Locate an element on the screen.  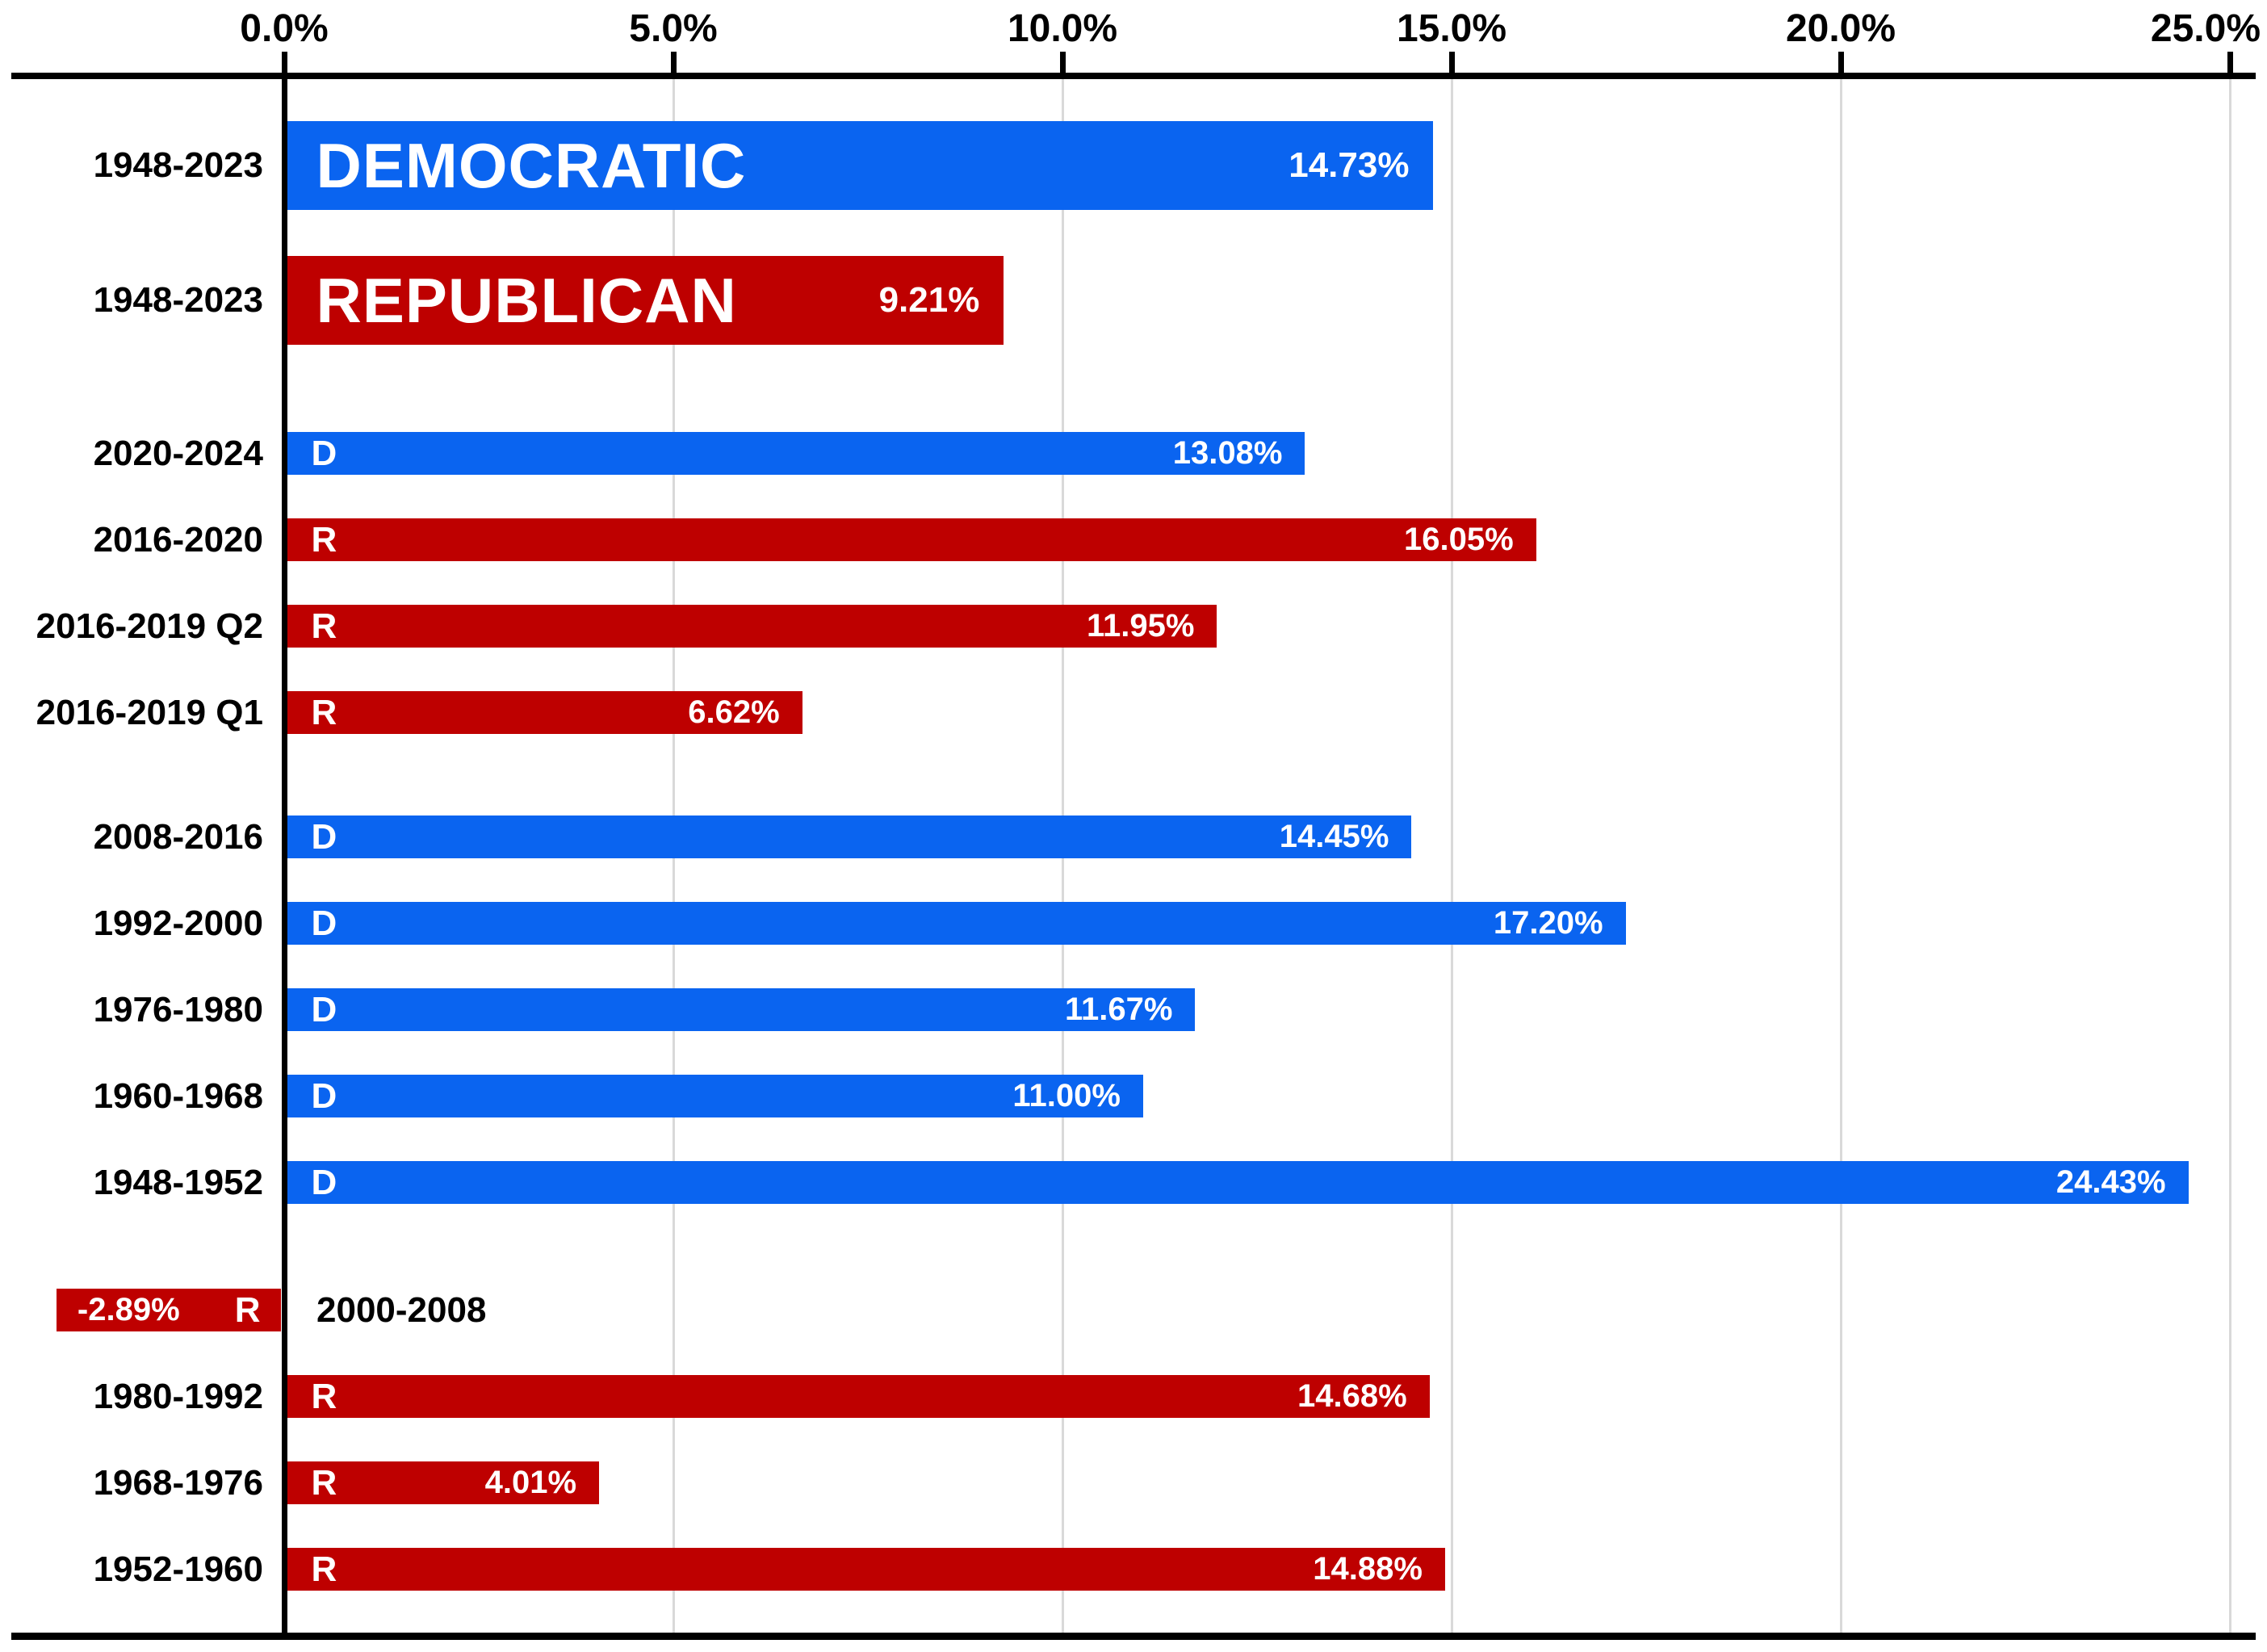
x-tick-label: 10.0% is located at coordinates (1062, 28).